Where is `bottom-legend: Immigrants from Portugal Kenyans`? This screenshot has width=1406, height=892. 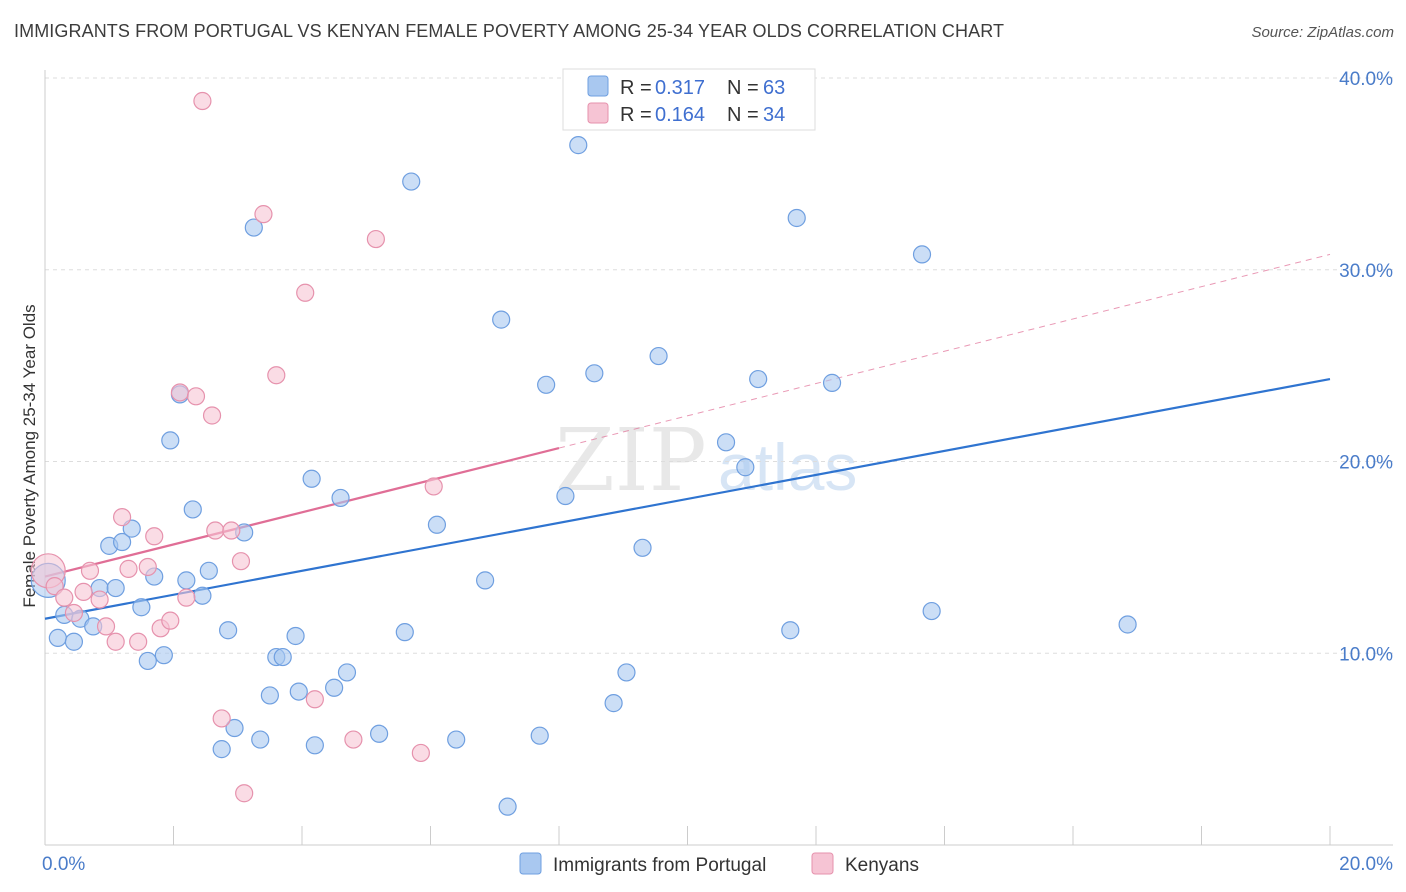
bottom-legend: Immigrants from Portugal Kenyans is located at coordinates (719, 864).